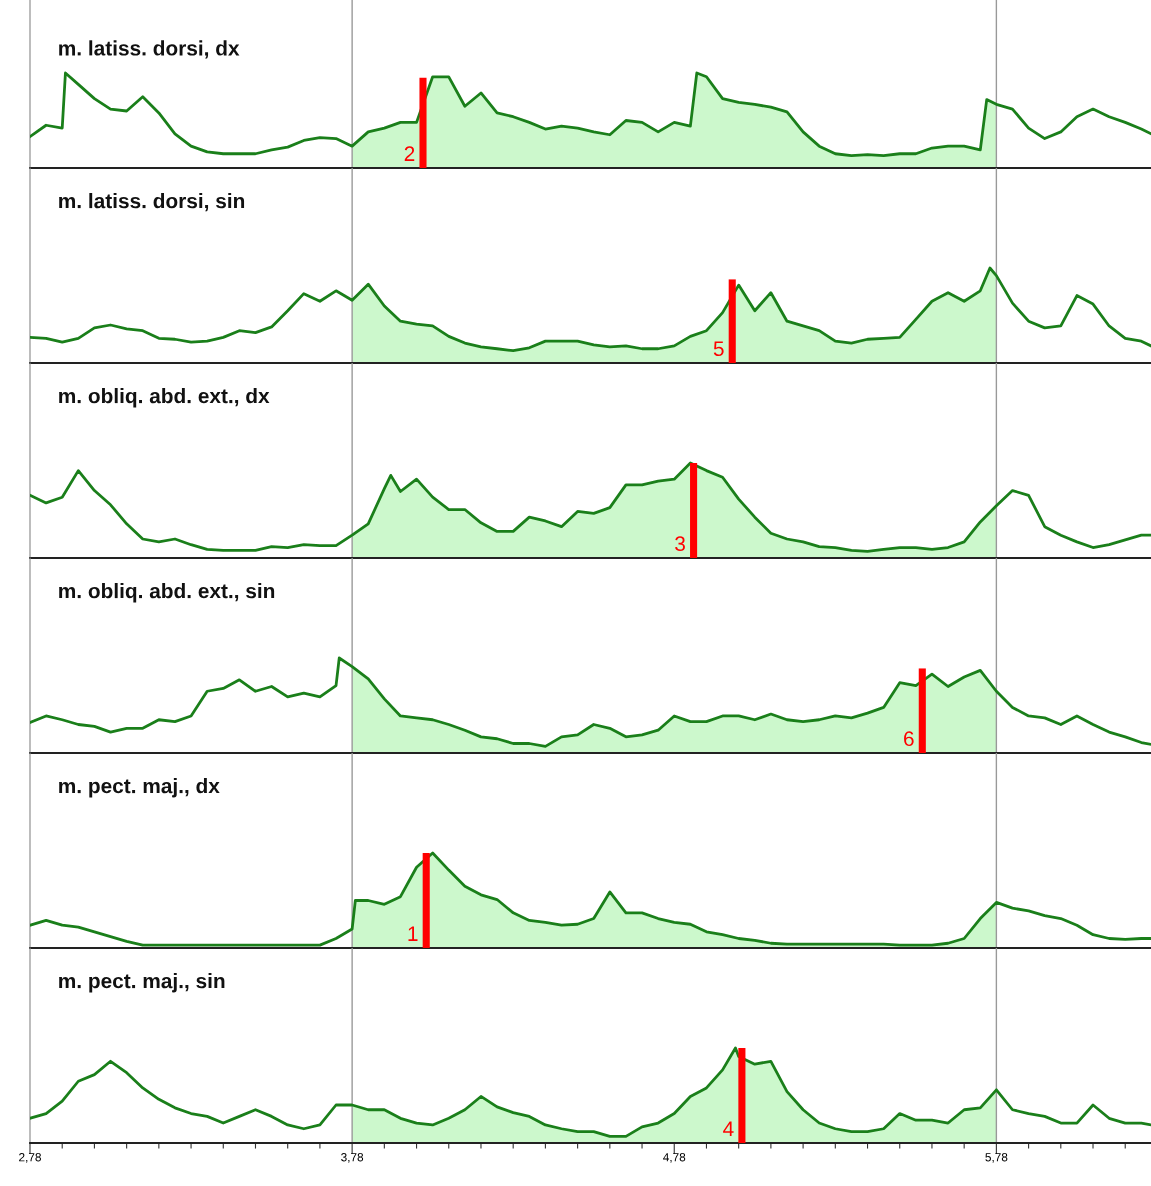  I want to click on annotation: 6, so click(909, 739).